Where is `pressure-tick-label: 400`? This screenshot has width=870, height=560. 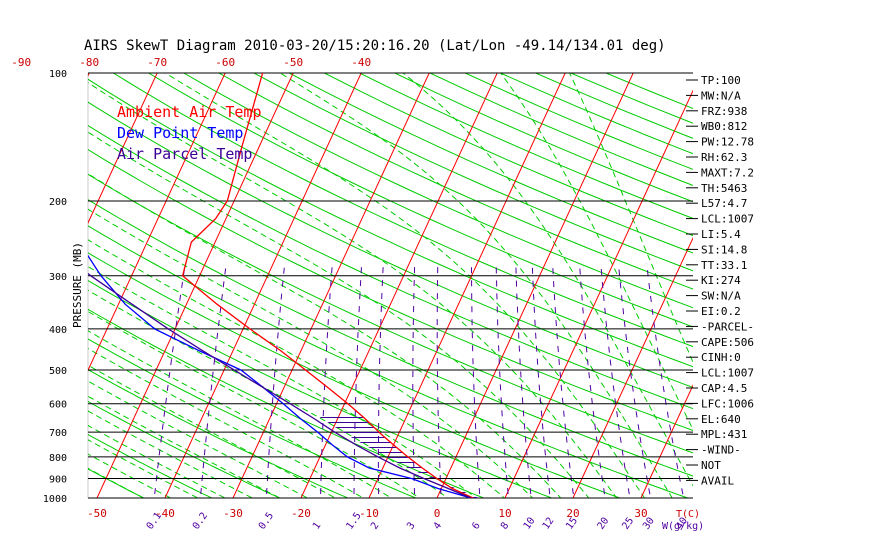
pressure-tick-label: 400 is located at coordinates (58, 330).